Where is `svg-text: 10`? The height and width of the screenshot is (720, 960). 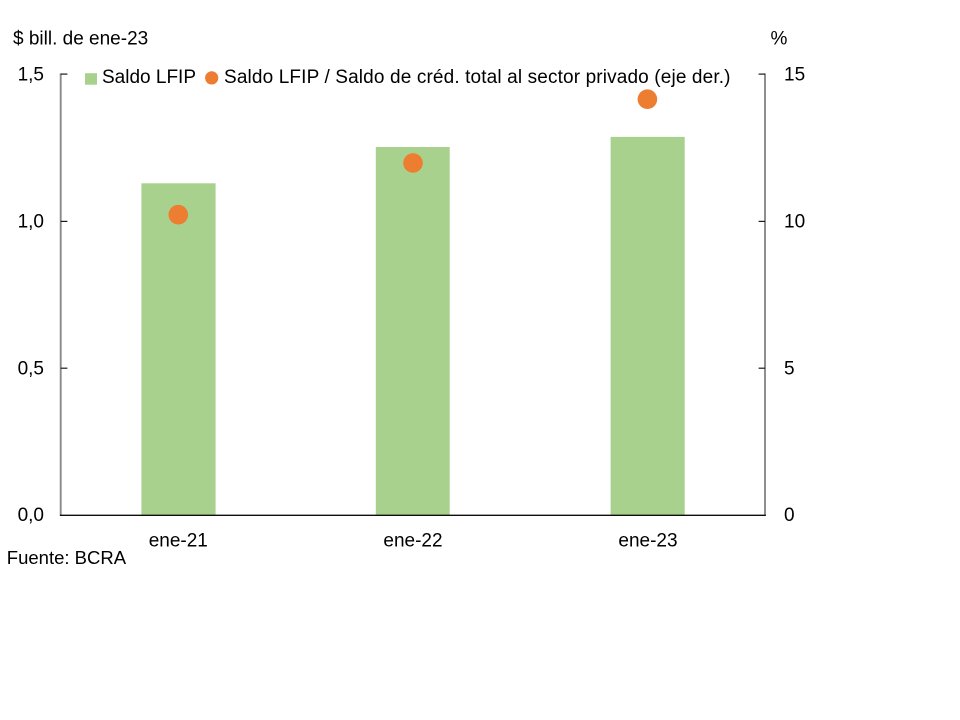 svg-text: 10 is located at coordinates (794, 222).